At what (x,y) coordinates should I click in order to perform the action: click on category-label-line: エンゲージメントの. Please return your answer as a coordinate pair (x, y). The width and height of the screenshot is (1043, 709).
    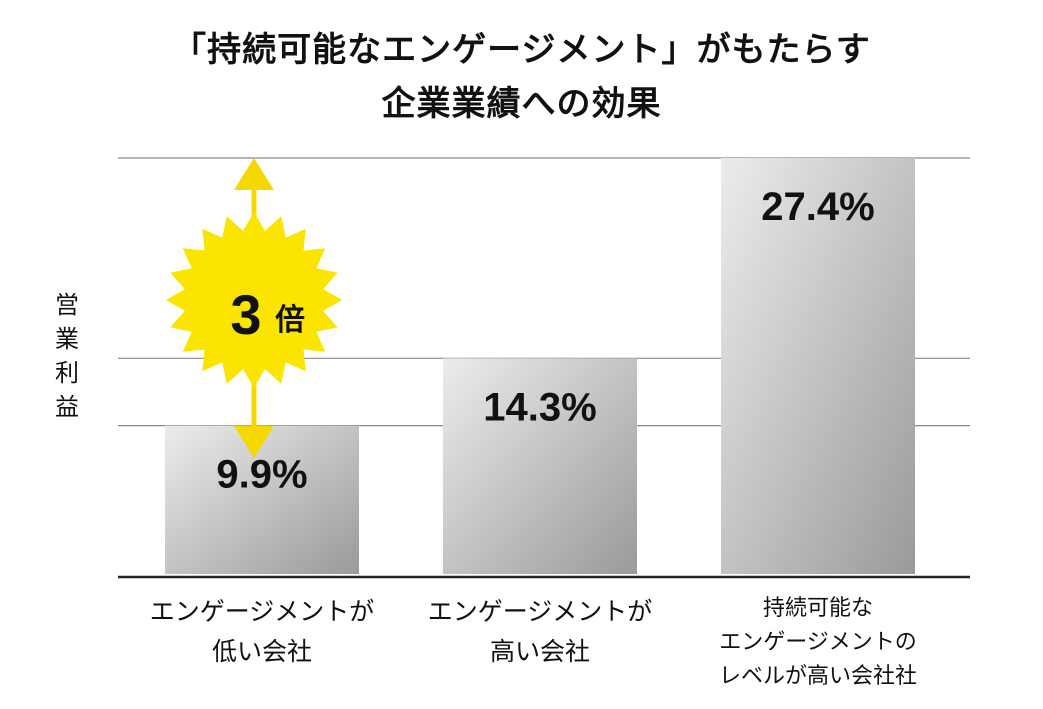
    Looking at the image, I should click on (818, 642).